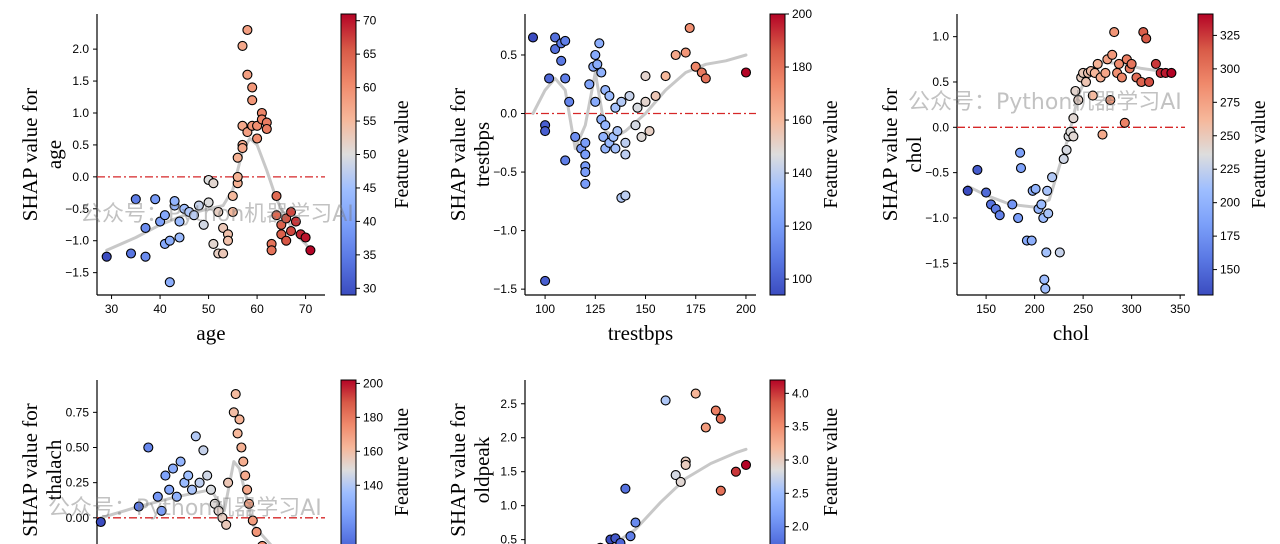  Describe the element at coordinates (1230, 102) in the screenshot. I see `colorbar-tick-label: 275` at that location.